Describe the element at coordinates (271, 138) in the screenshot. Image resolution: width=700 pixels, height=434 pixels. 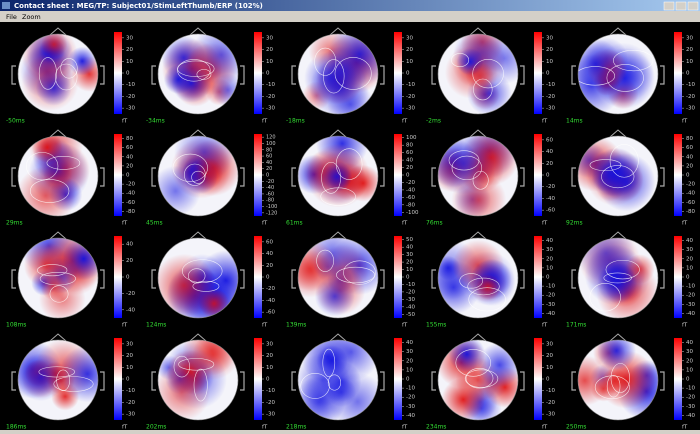
I see `colorbar-tick-label: 120` at that location.